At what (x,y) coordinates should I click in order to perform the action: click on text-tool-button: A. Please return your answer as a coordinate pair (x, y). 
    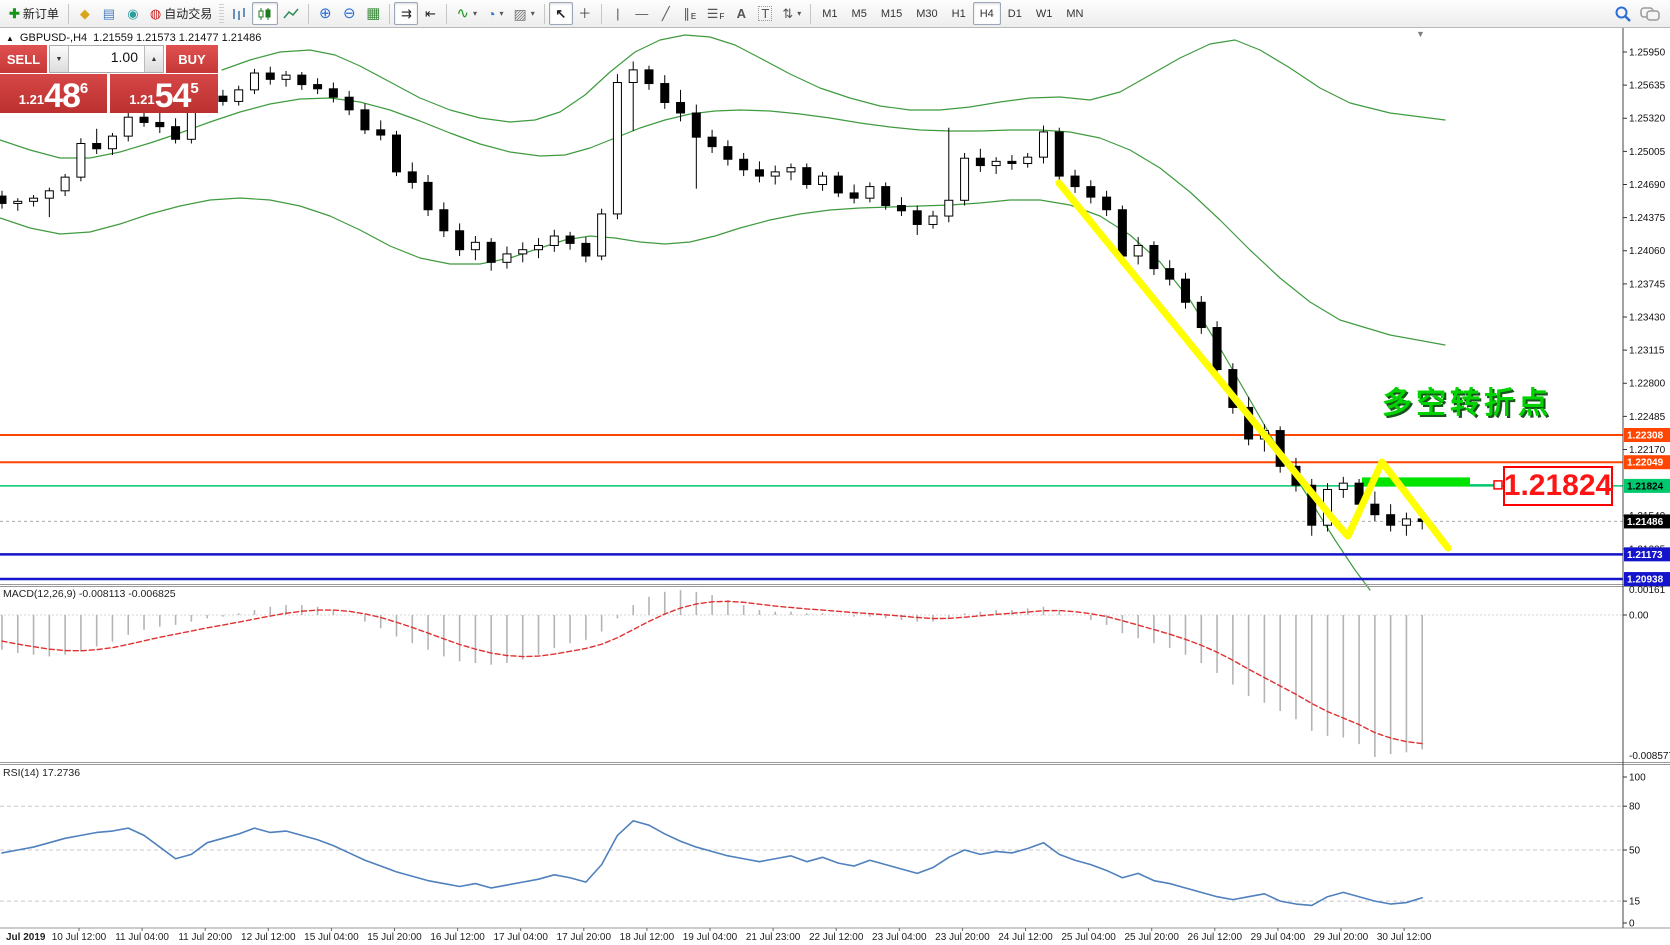
    Looking at the image, I should click on (741, 13).